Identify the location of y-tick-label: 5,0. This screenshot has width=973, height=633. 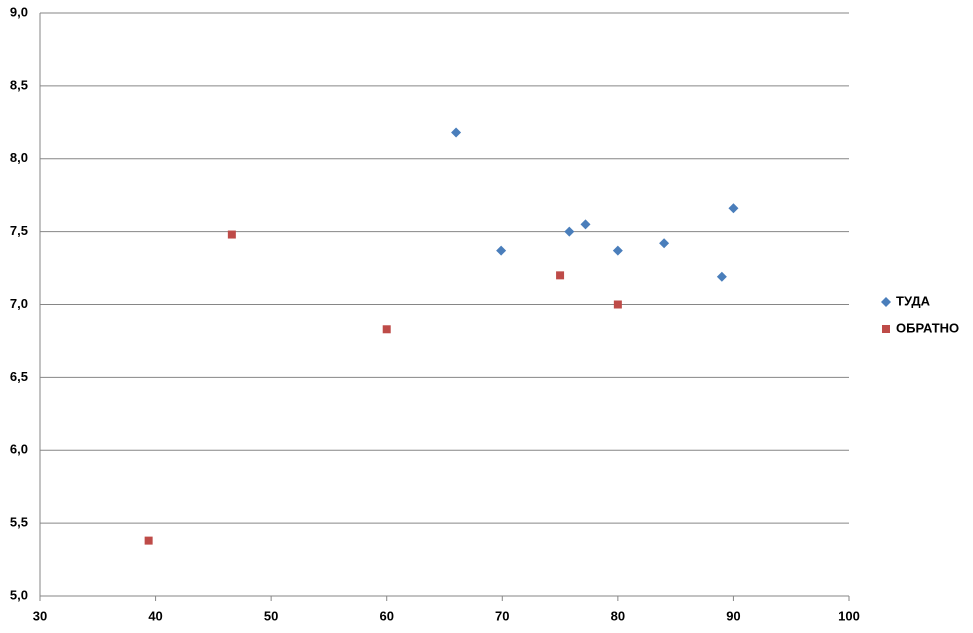
(19, 594).